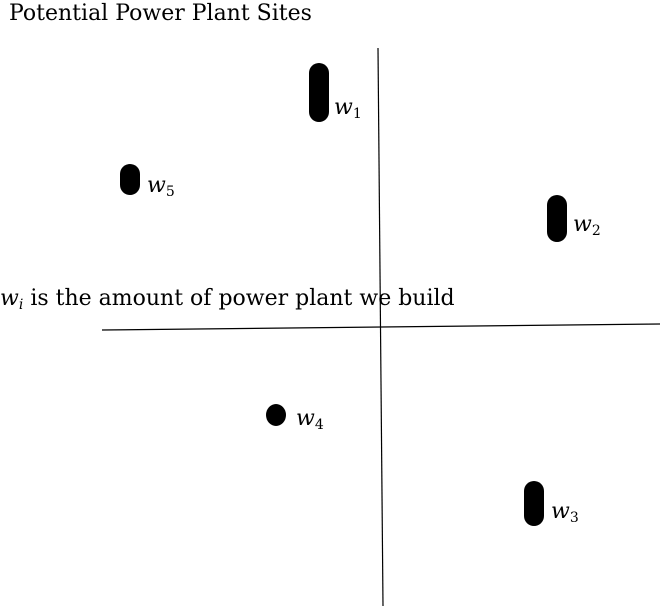  What do you see at coordinates (348, 108) in the screenshot?
I see `site-label-w1: w1` at bounding box center [348, 108].